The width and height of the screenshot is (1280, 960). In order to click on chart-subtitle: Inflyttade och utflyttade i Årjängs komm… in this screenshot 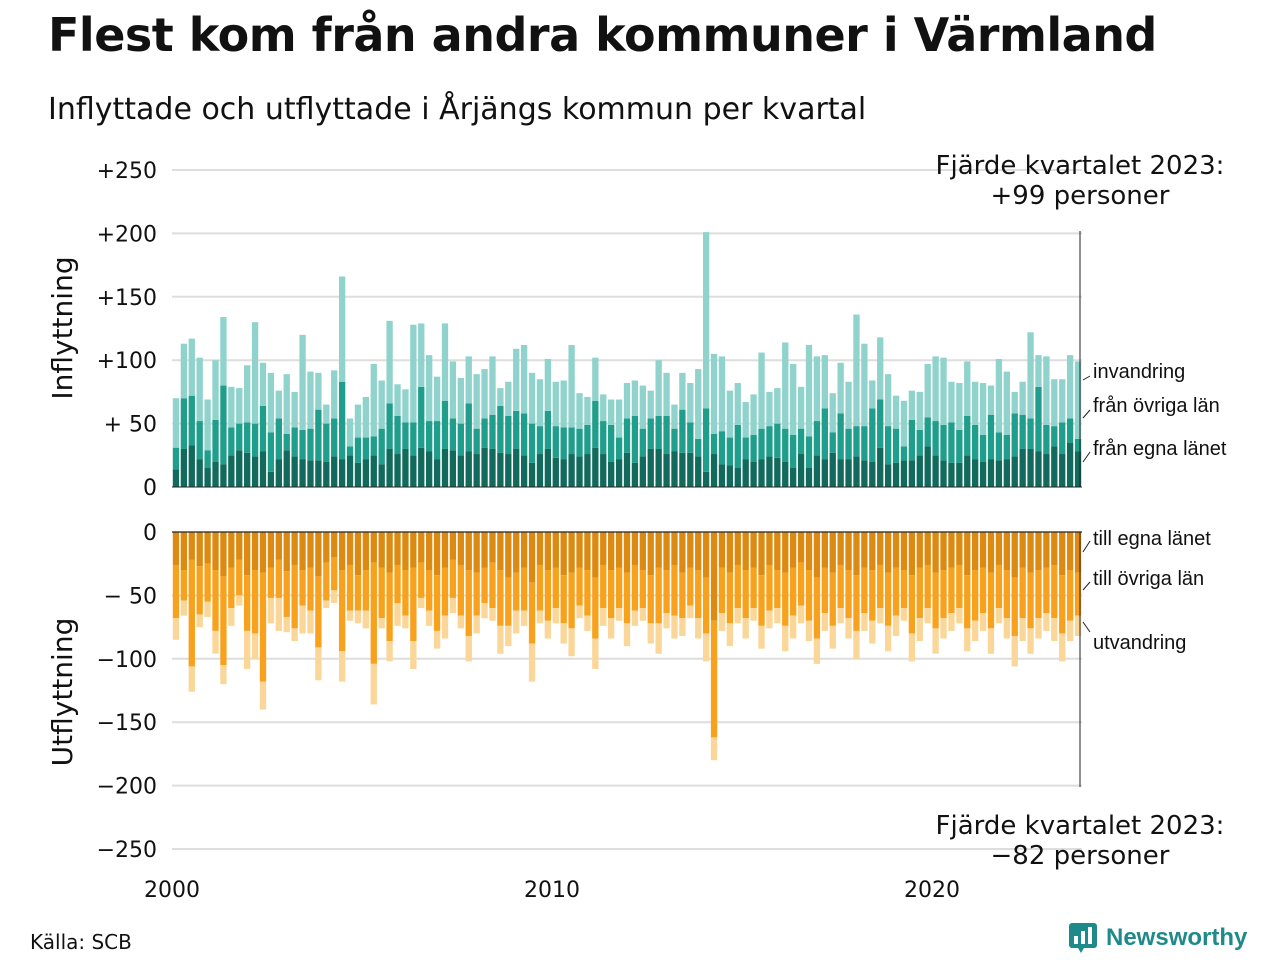, I will do `click(457, 109)`.